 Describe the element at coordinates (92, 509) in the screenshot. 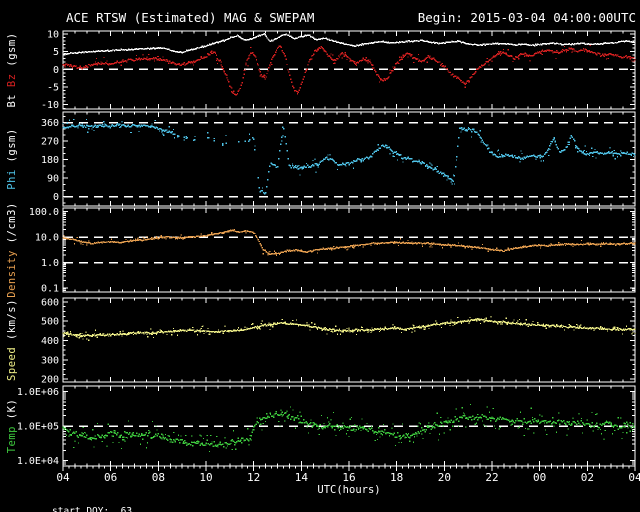

I see `start-doy-label: start DOY: 63` at that location.